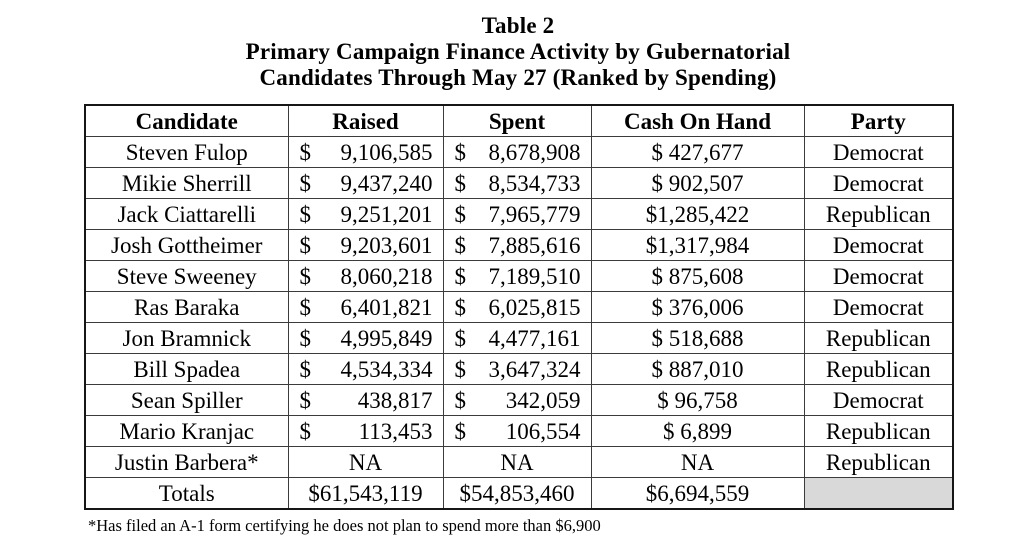 This screenshot has width=1024, height=547. Describe the element at coordinates (534, 307) in the screenshot. I see `spent-amount: 6,025,815` at that location.